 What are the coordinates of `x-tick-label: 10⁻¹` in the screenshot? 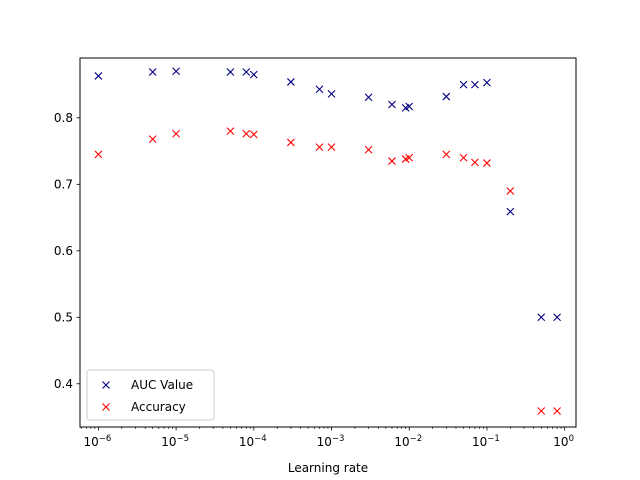 It's located at (486, 441).